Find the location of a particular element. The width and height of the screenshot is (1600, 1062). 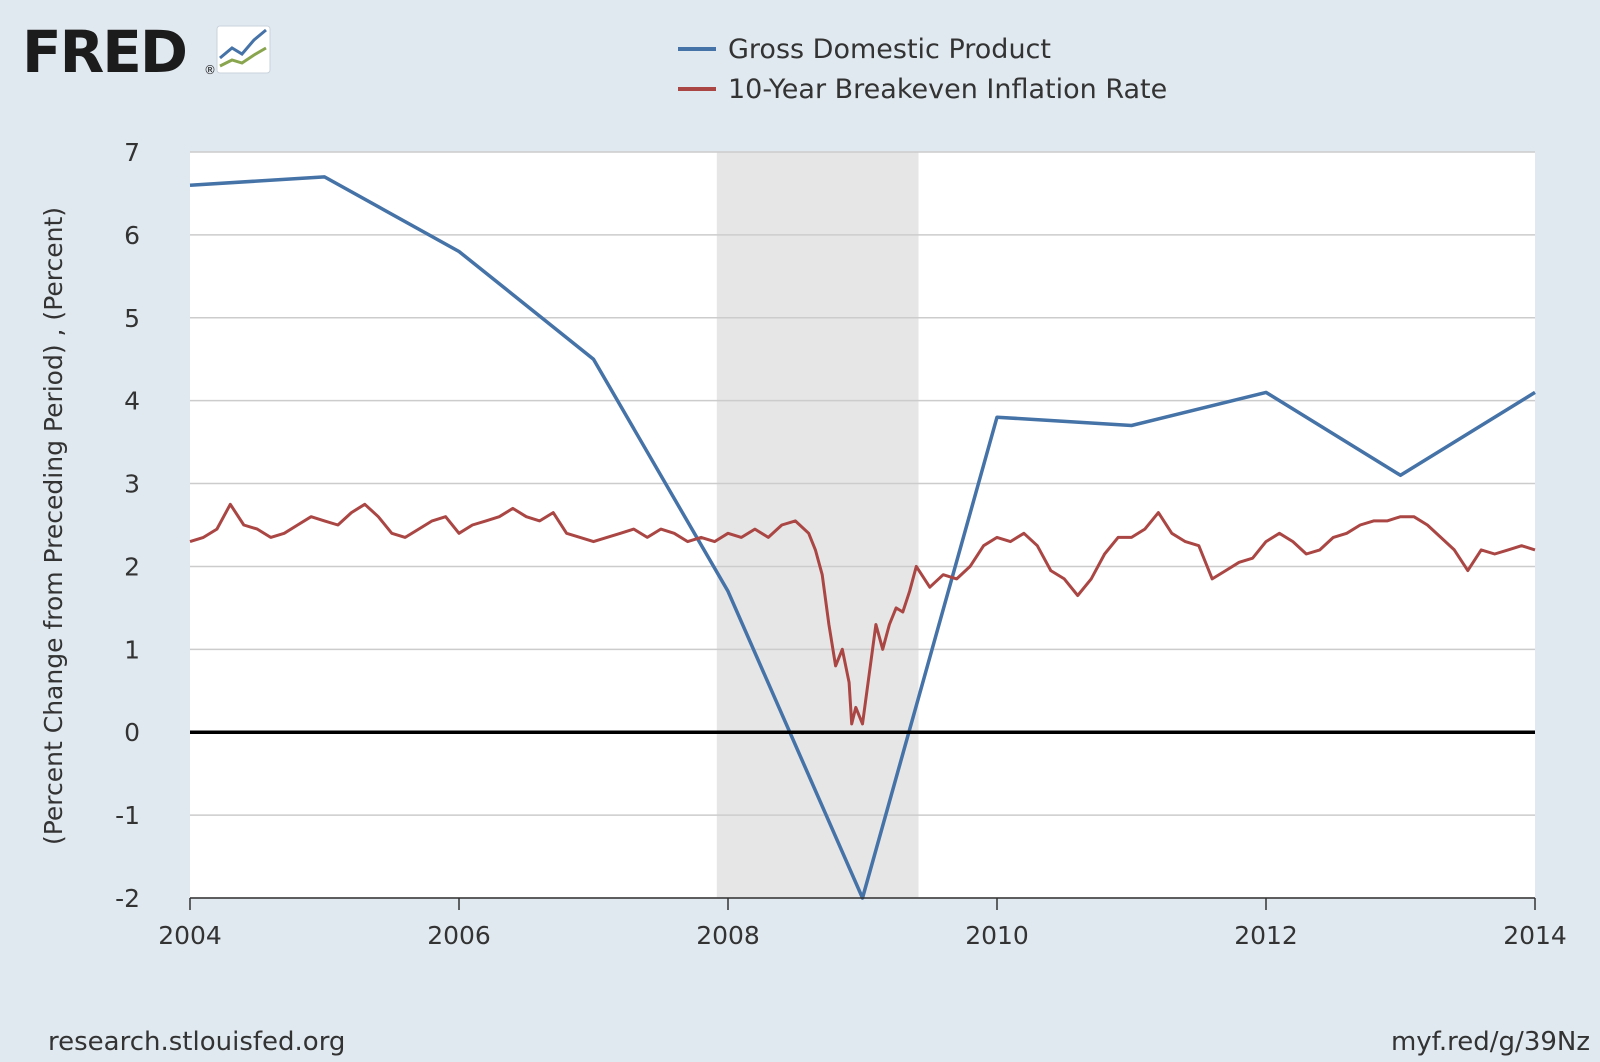

legend-item-breakeven: 10-Year Breakeven Inflation Rate is located at coordinates (922, 89).